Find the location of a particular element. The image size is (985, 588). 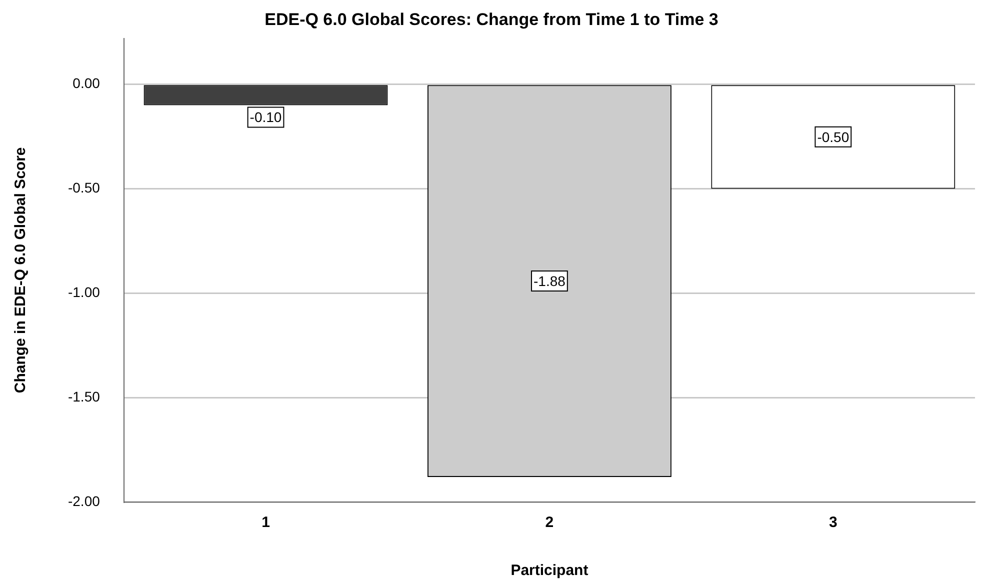

y-tick-label: -1.50 is located at coordinates (84, 396).